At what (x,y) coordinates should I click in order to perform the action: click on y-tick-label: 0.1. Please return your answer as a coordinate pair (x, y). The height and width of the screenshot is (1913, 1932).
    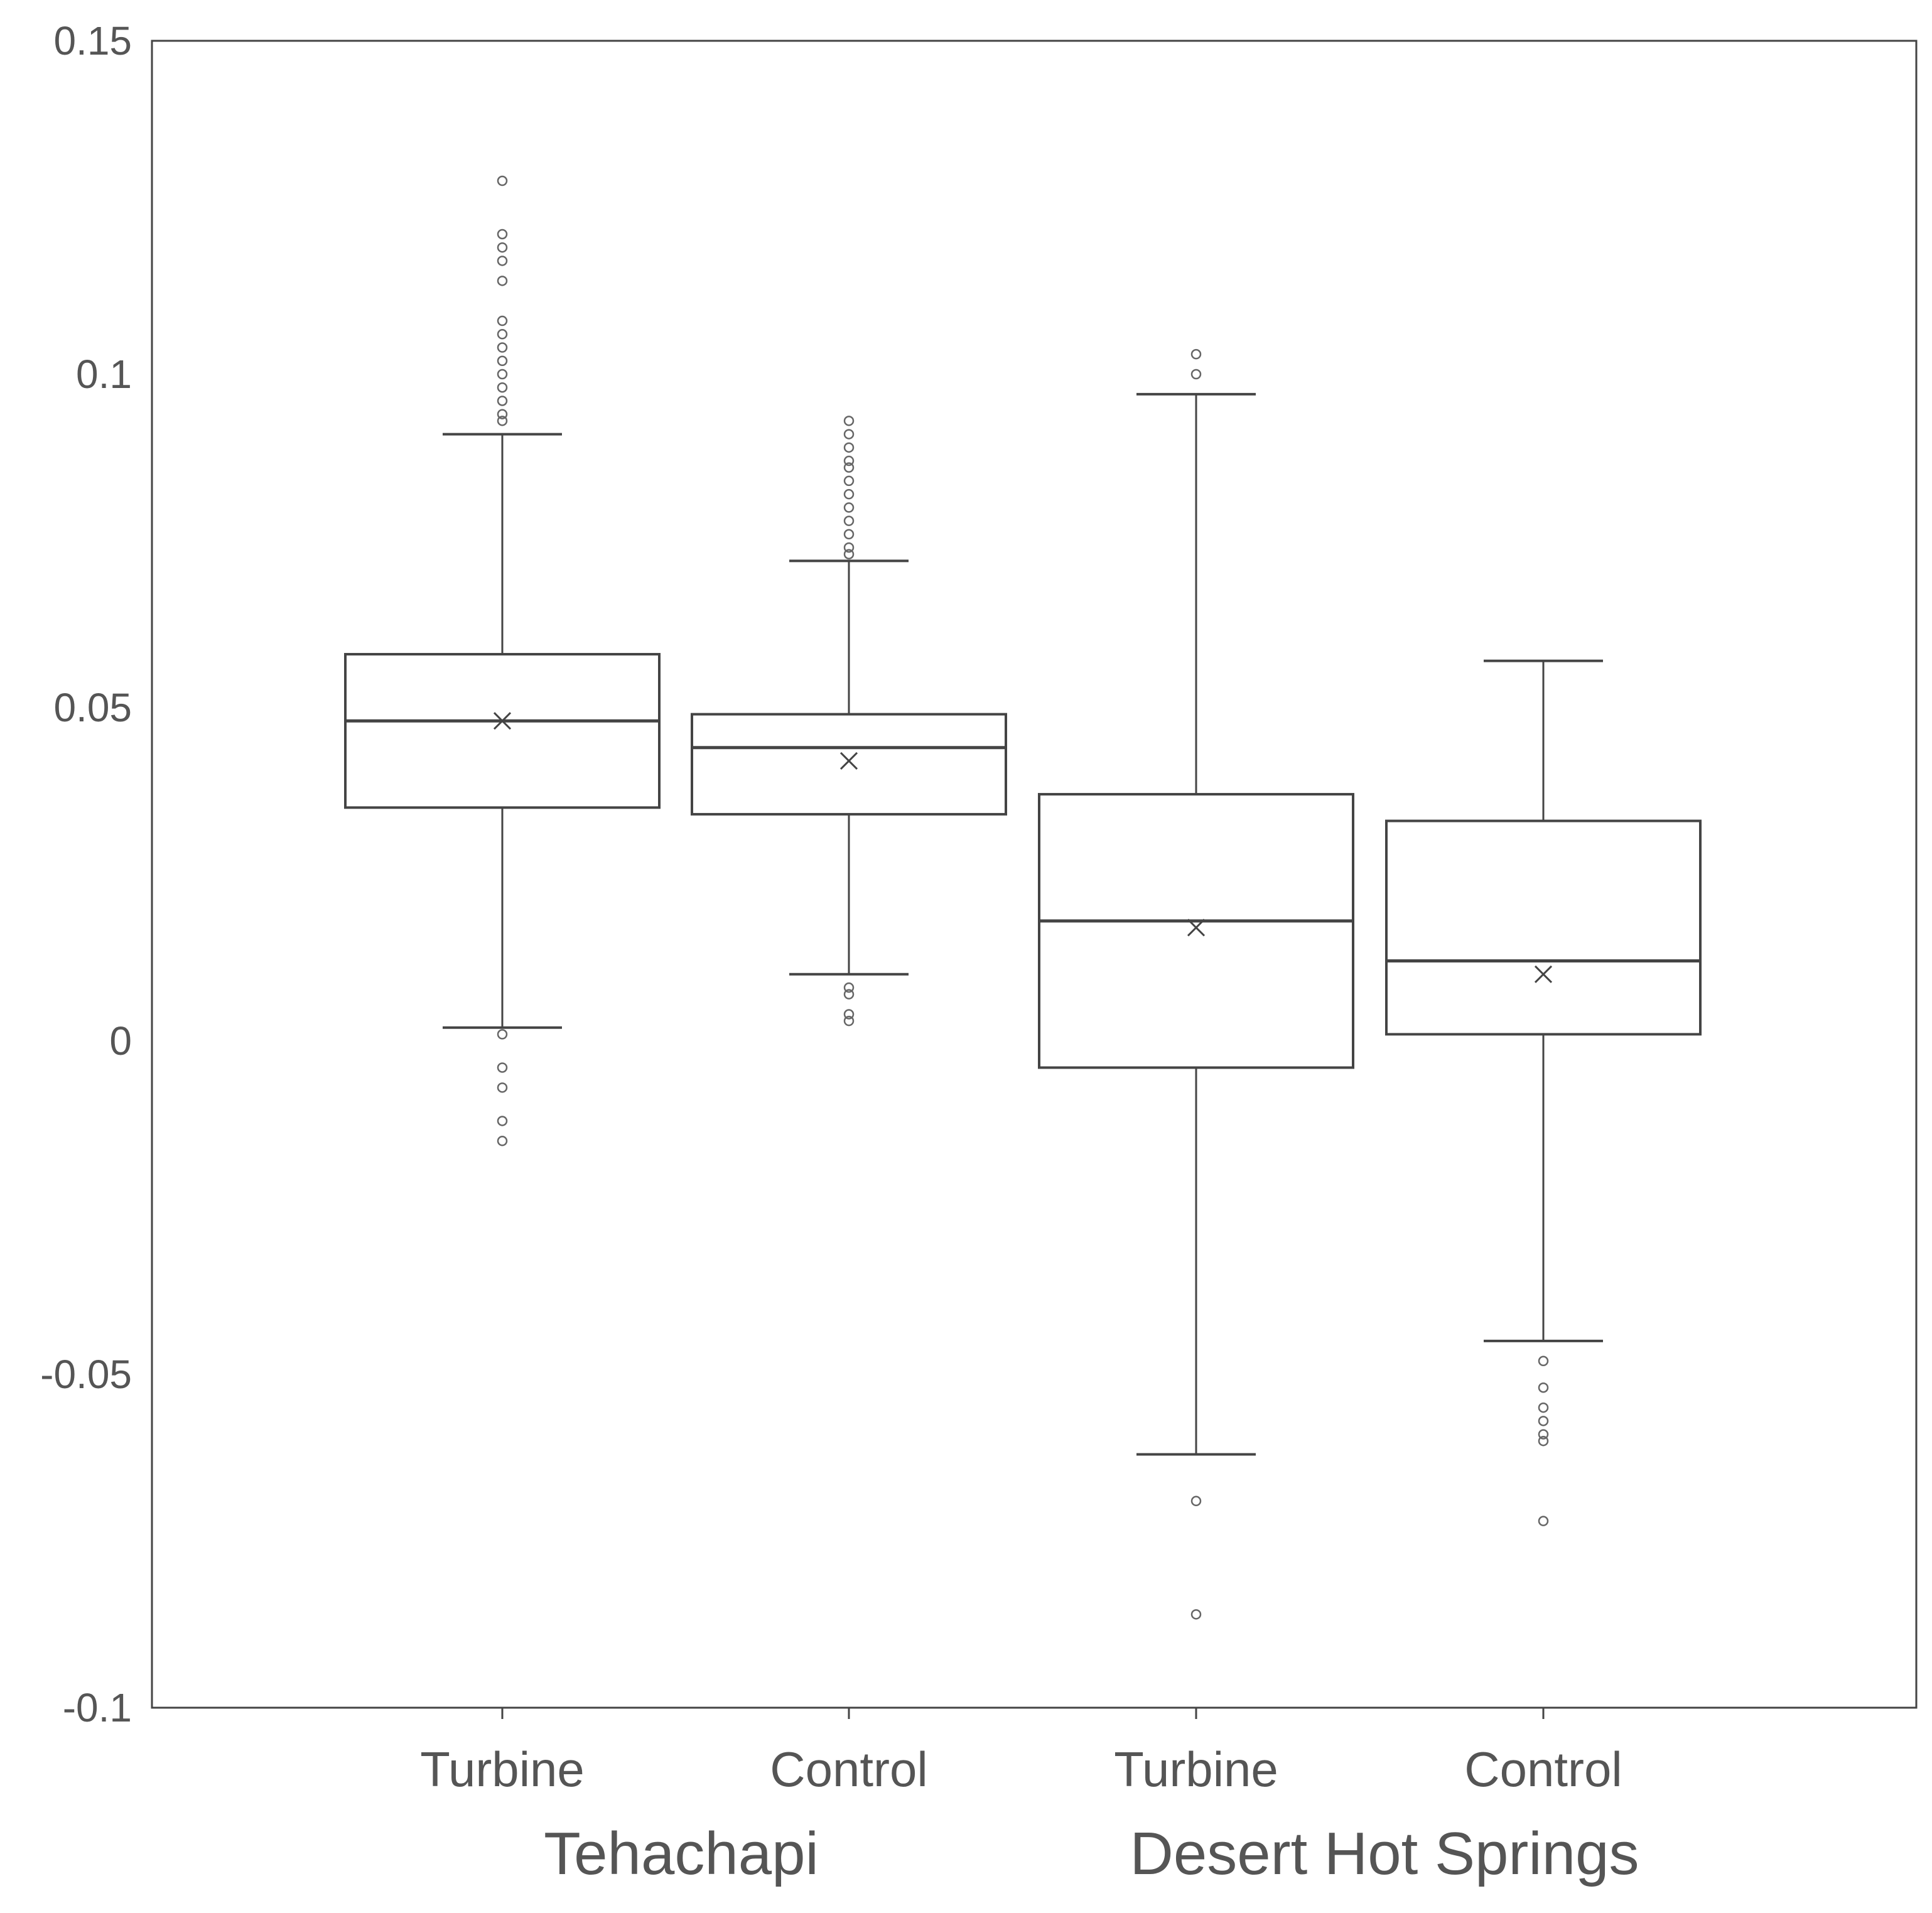
    Looking at the image, I should click on (104, 374).